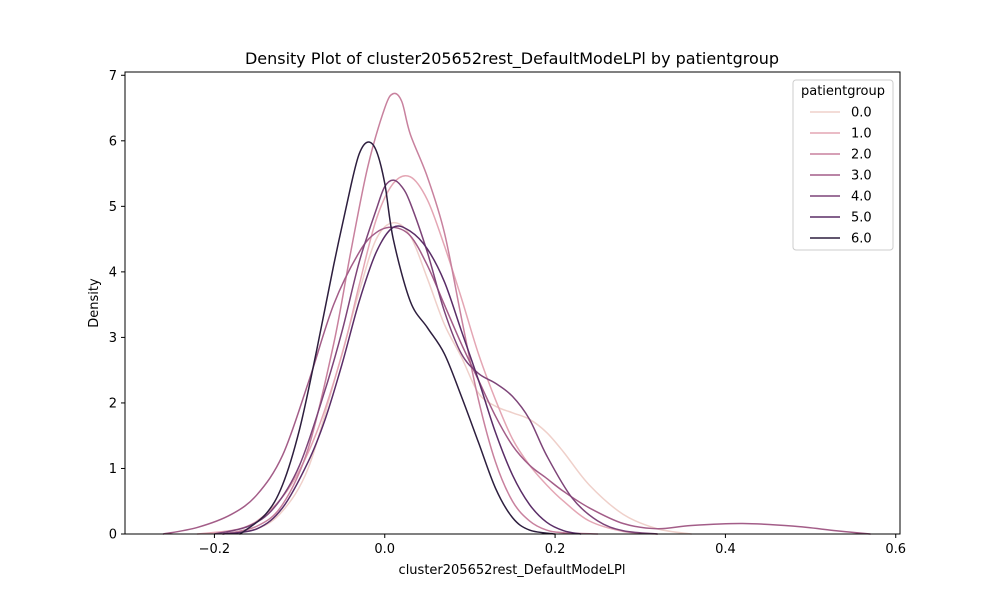 This screenshot has width=1000, height=604. What do you see at coordinates (861, 197) in the screenshot?
I see `legend-label: 4.0` at bounding box center [861, 197].